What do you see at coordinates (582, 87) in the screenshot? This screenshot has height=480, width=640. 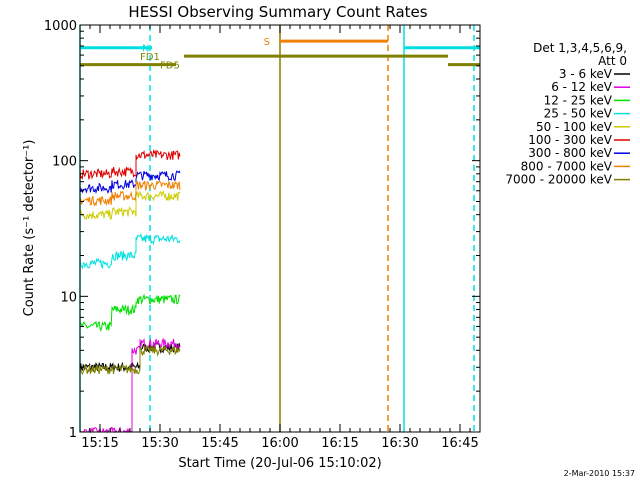 I see `legend-entry-label: 6 - 12 keV` at bounding box center [582, 87].